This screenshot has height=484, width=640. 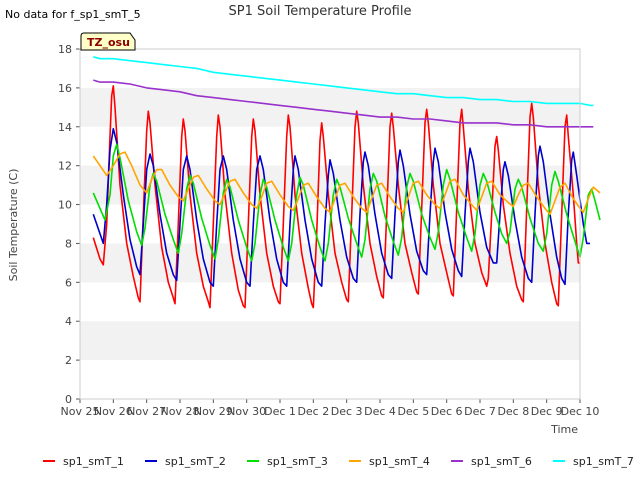 I want to click on y-tick-label: 16, so click(x=65, y=88).